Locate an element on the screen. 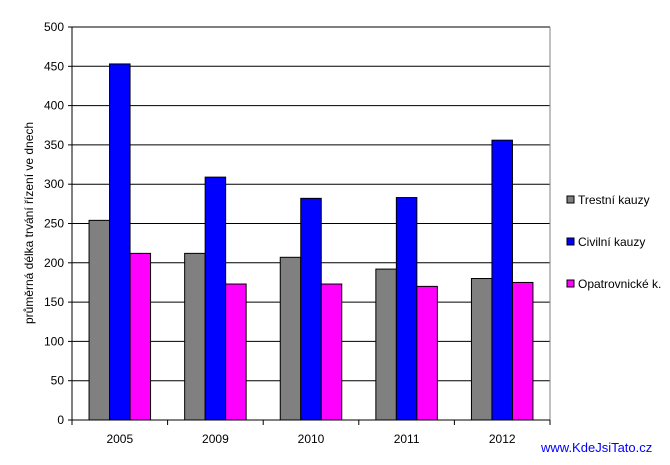 This screenshot has height=465, width=670. bar-civiln-kauzy-2009 is located at coordinates (215, 298).